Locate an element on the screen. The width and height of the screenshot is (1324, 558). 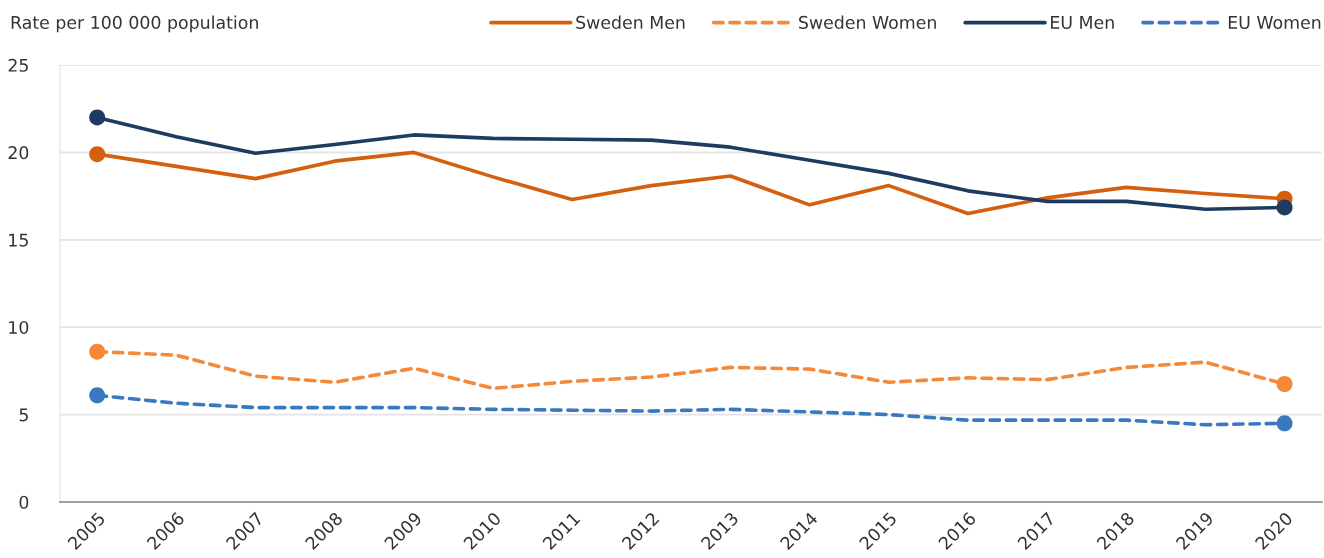
y-tick-label: 5 is located at coordinates (23, 415).